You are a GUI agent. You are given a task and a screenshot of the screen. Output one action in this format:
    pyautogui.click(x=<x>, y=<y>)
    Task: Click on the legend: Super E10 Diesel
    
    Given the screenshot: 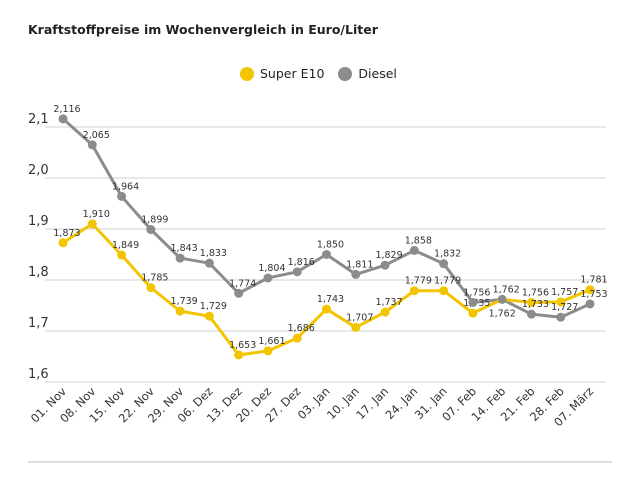 What is the action you would take?
    pyautogui.click(x=325, y=73)
    